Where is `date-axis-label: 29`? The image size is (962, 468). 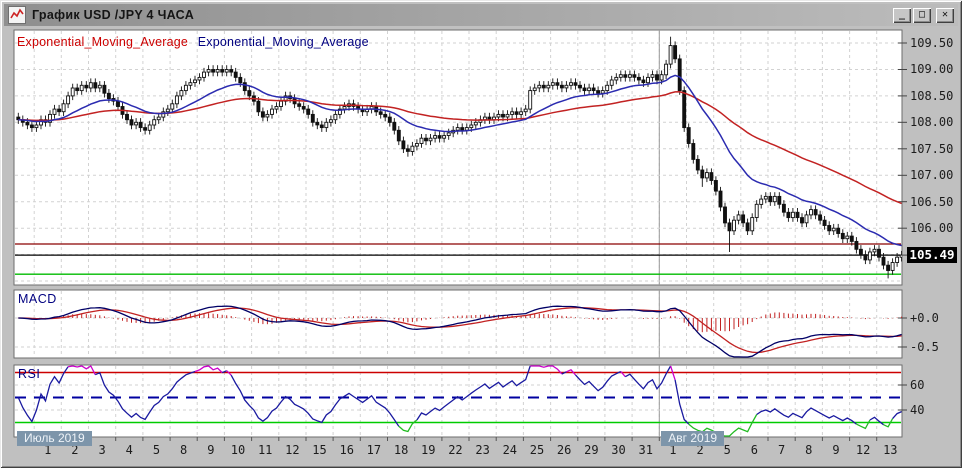 date-axis-label: 29 is located at coordinates (591, 450).